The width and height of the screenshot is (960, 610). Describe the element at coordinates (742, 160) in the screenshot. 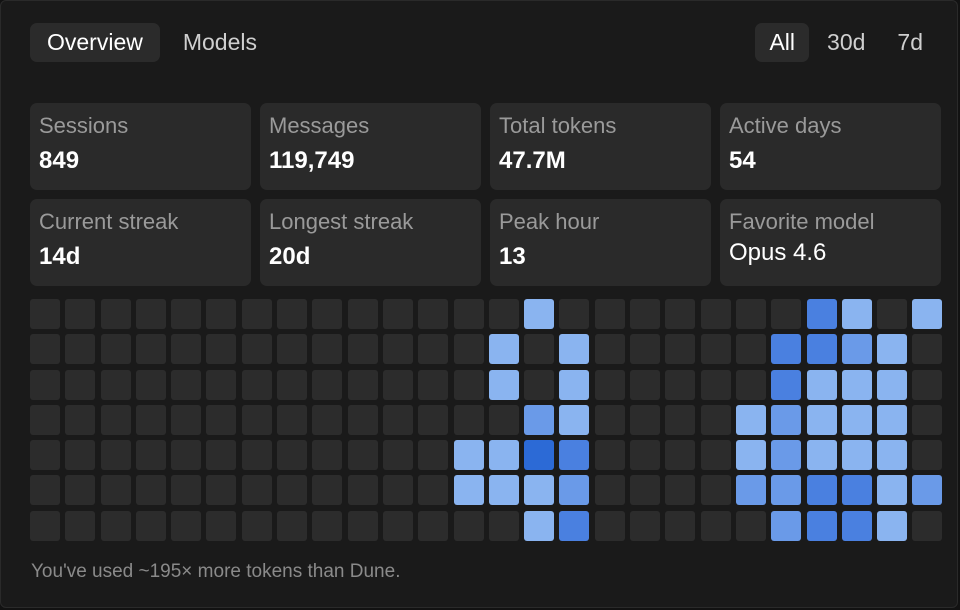

I see `stat-value: 54` at that location.